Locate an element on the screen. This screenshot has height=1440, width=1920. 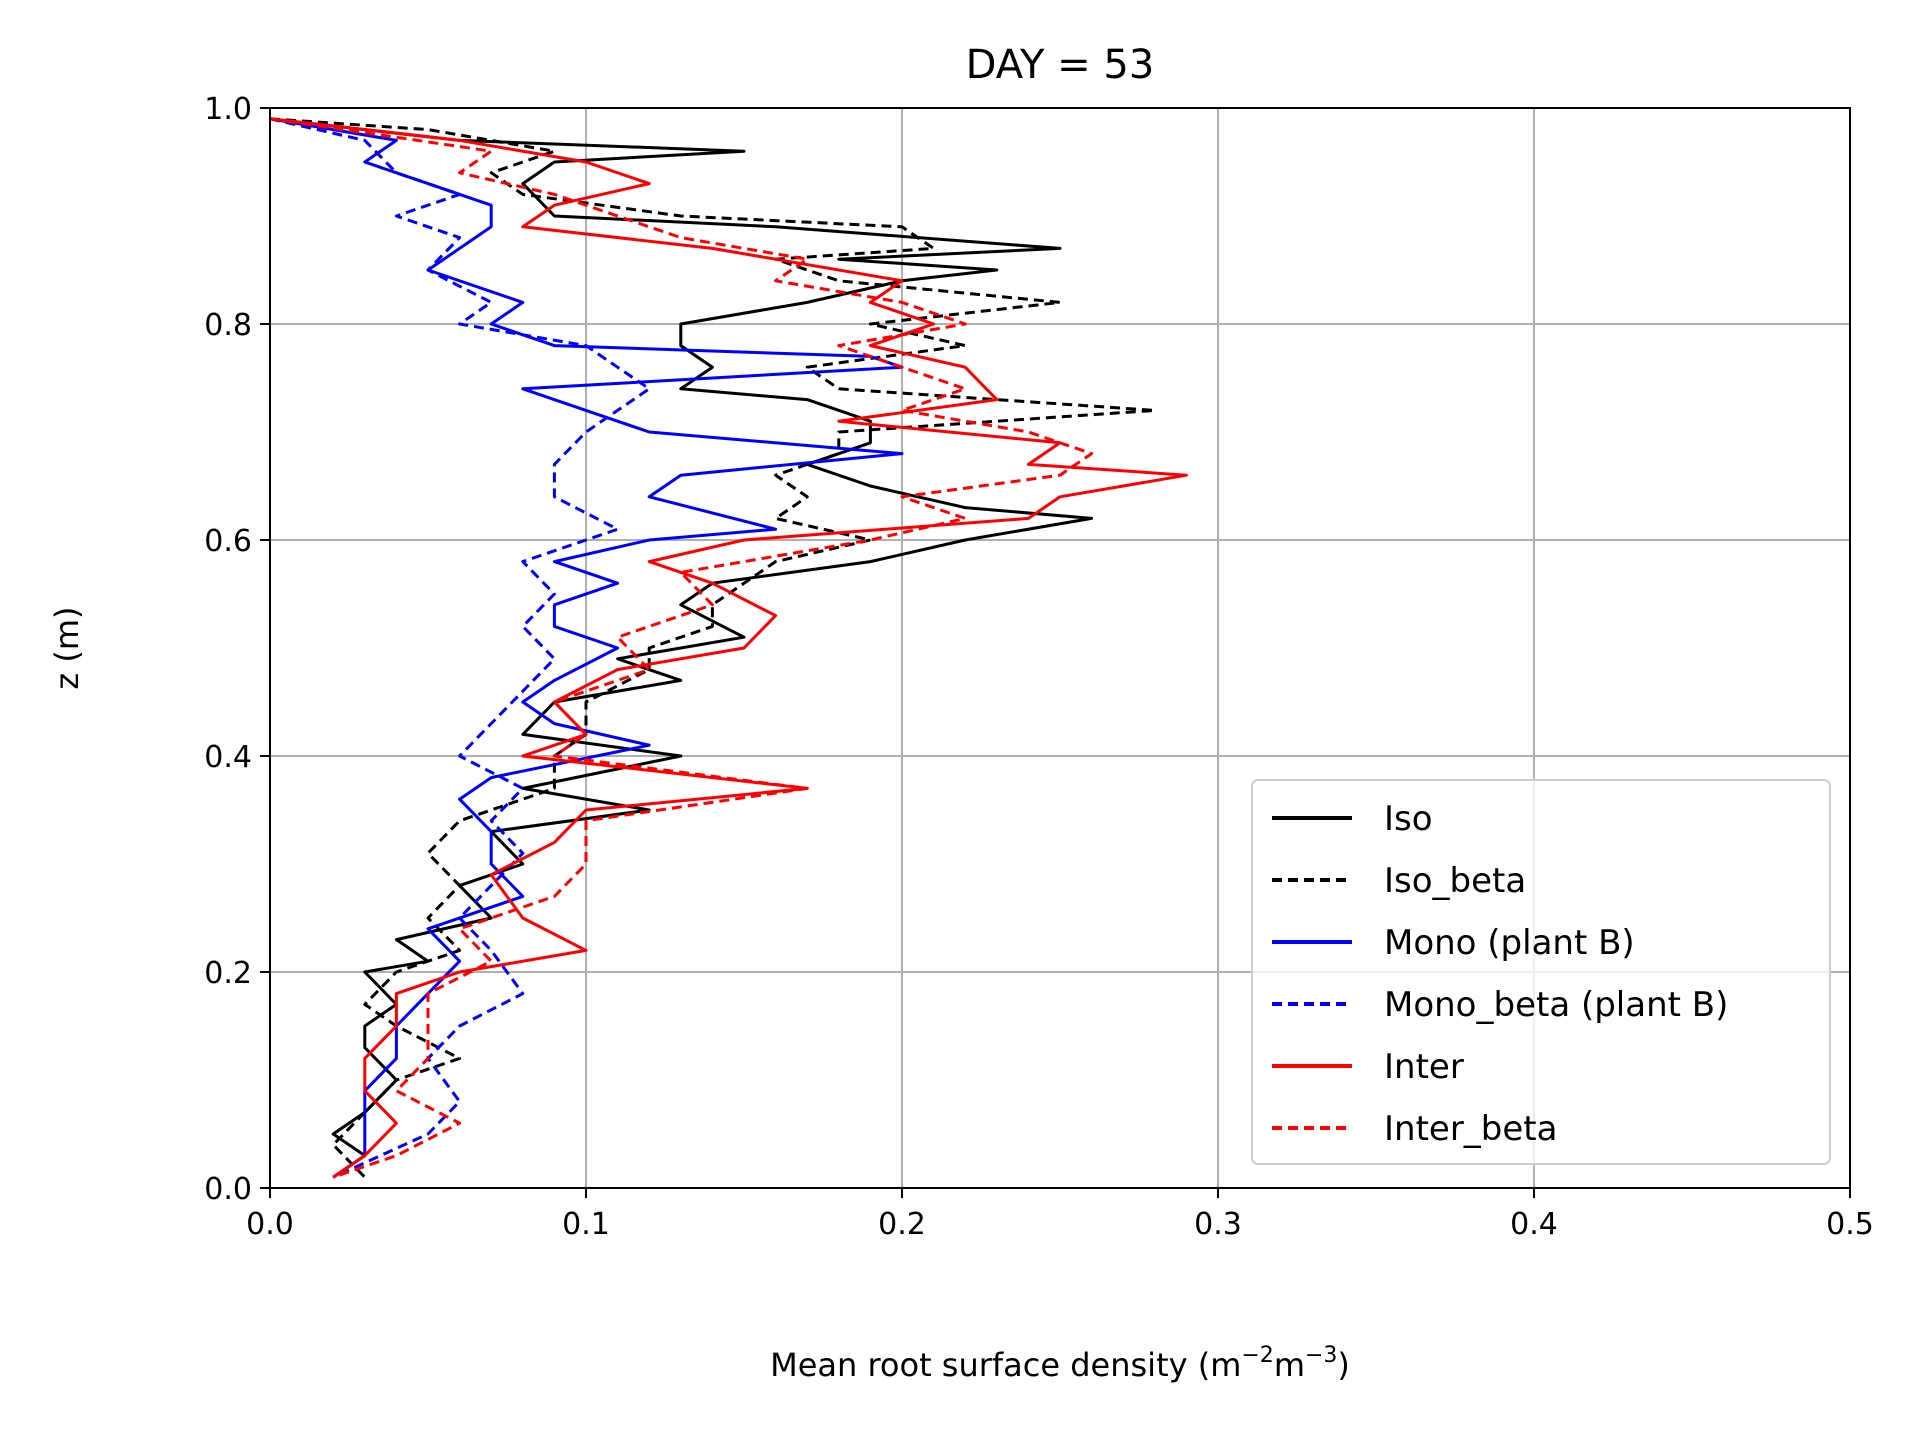
legend-label-mono-plant-b: Mono (plant B) is located at coordinates (1509, 943).